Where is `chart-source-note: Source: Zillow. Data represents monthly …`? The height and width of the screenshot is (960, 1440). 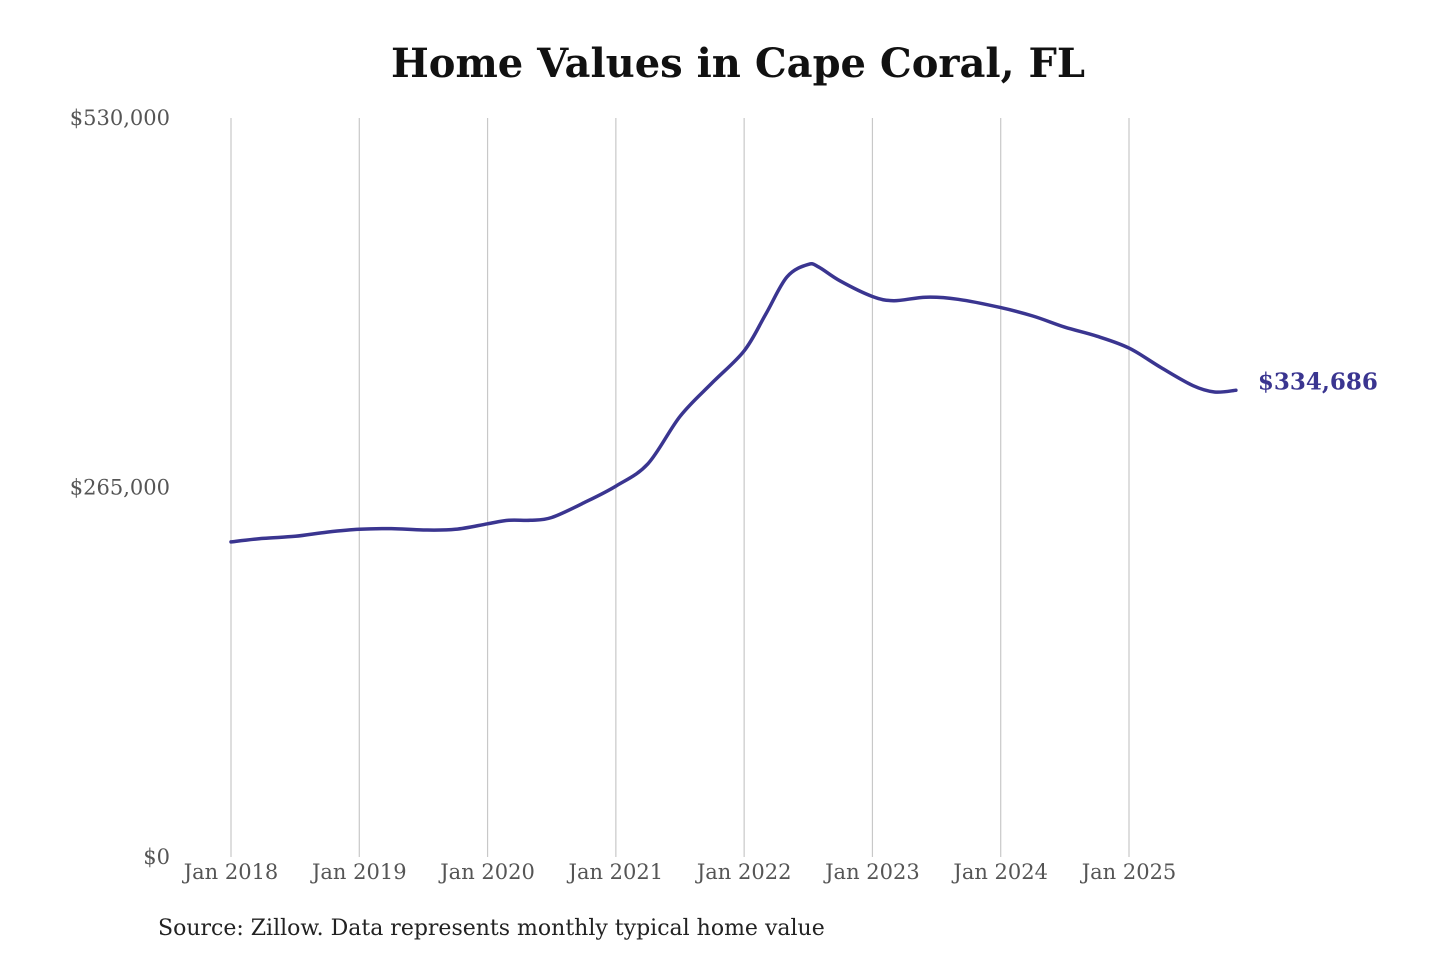 chart-source-note: Source: Zillow. Data represents monthly … is located at coordinates (491, 928).